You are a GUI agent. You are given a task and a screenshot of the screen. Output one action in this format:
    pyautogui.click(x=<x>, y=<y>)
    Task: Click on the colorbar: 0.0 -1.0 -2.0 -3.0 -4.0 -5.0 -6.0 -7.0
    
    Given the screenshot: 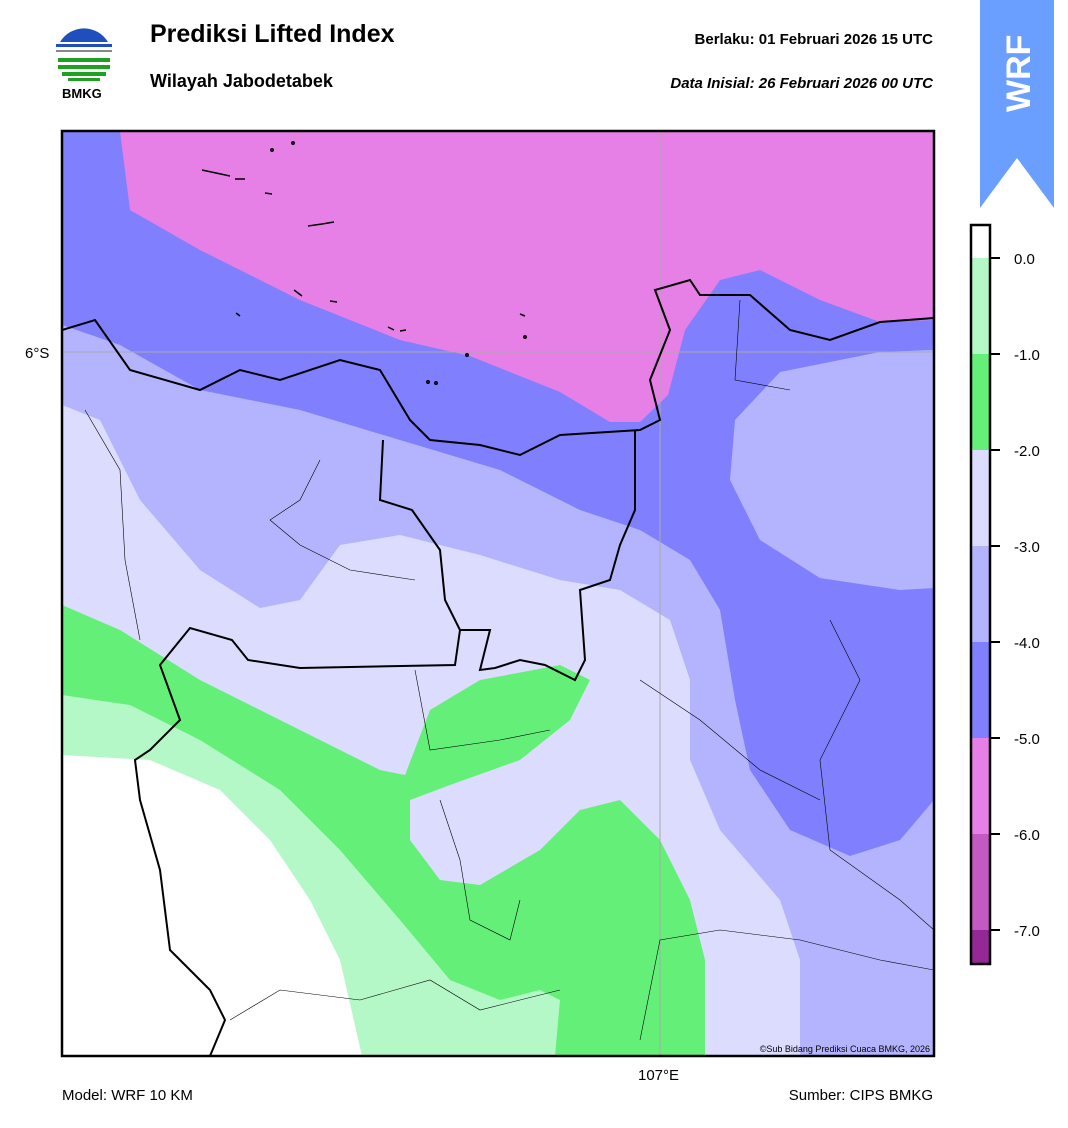 What is the action you would take?
    pyautogui.click(x=1004, y=594)
    